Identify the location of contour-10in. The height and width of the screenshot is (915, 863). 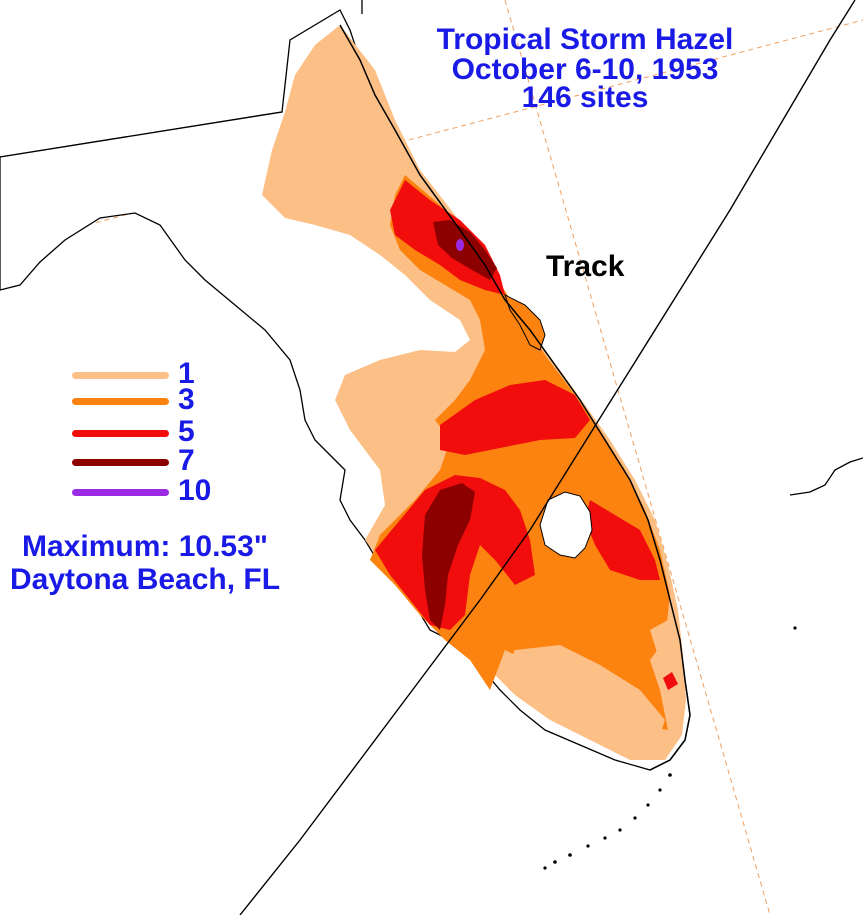
(460, 245).